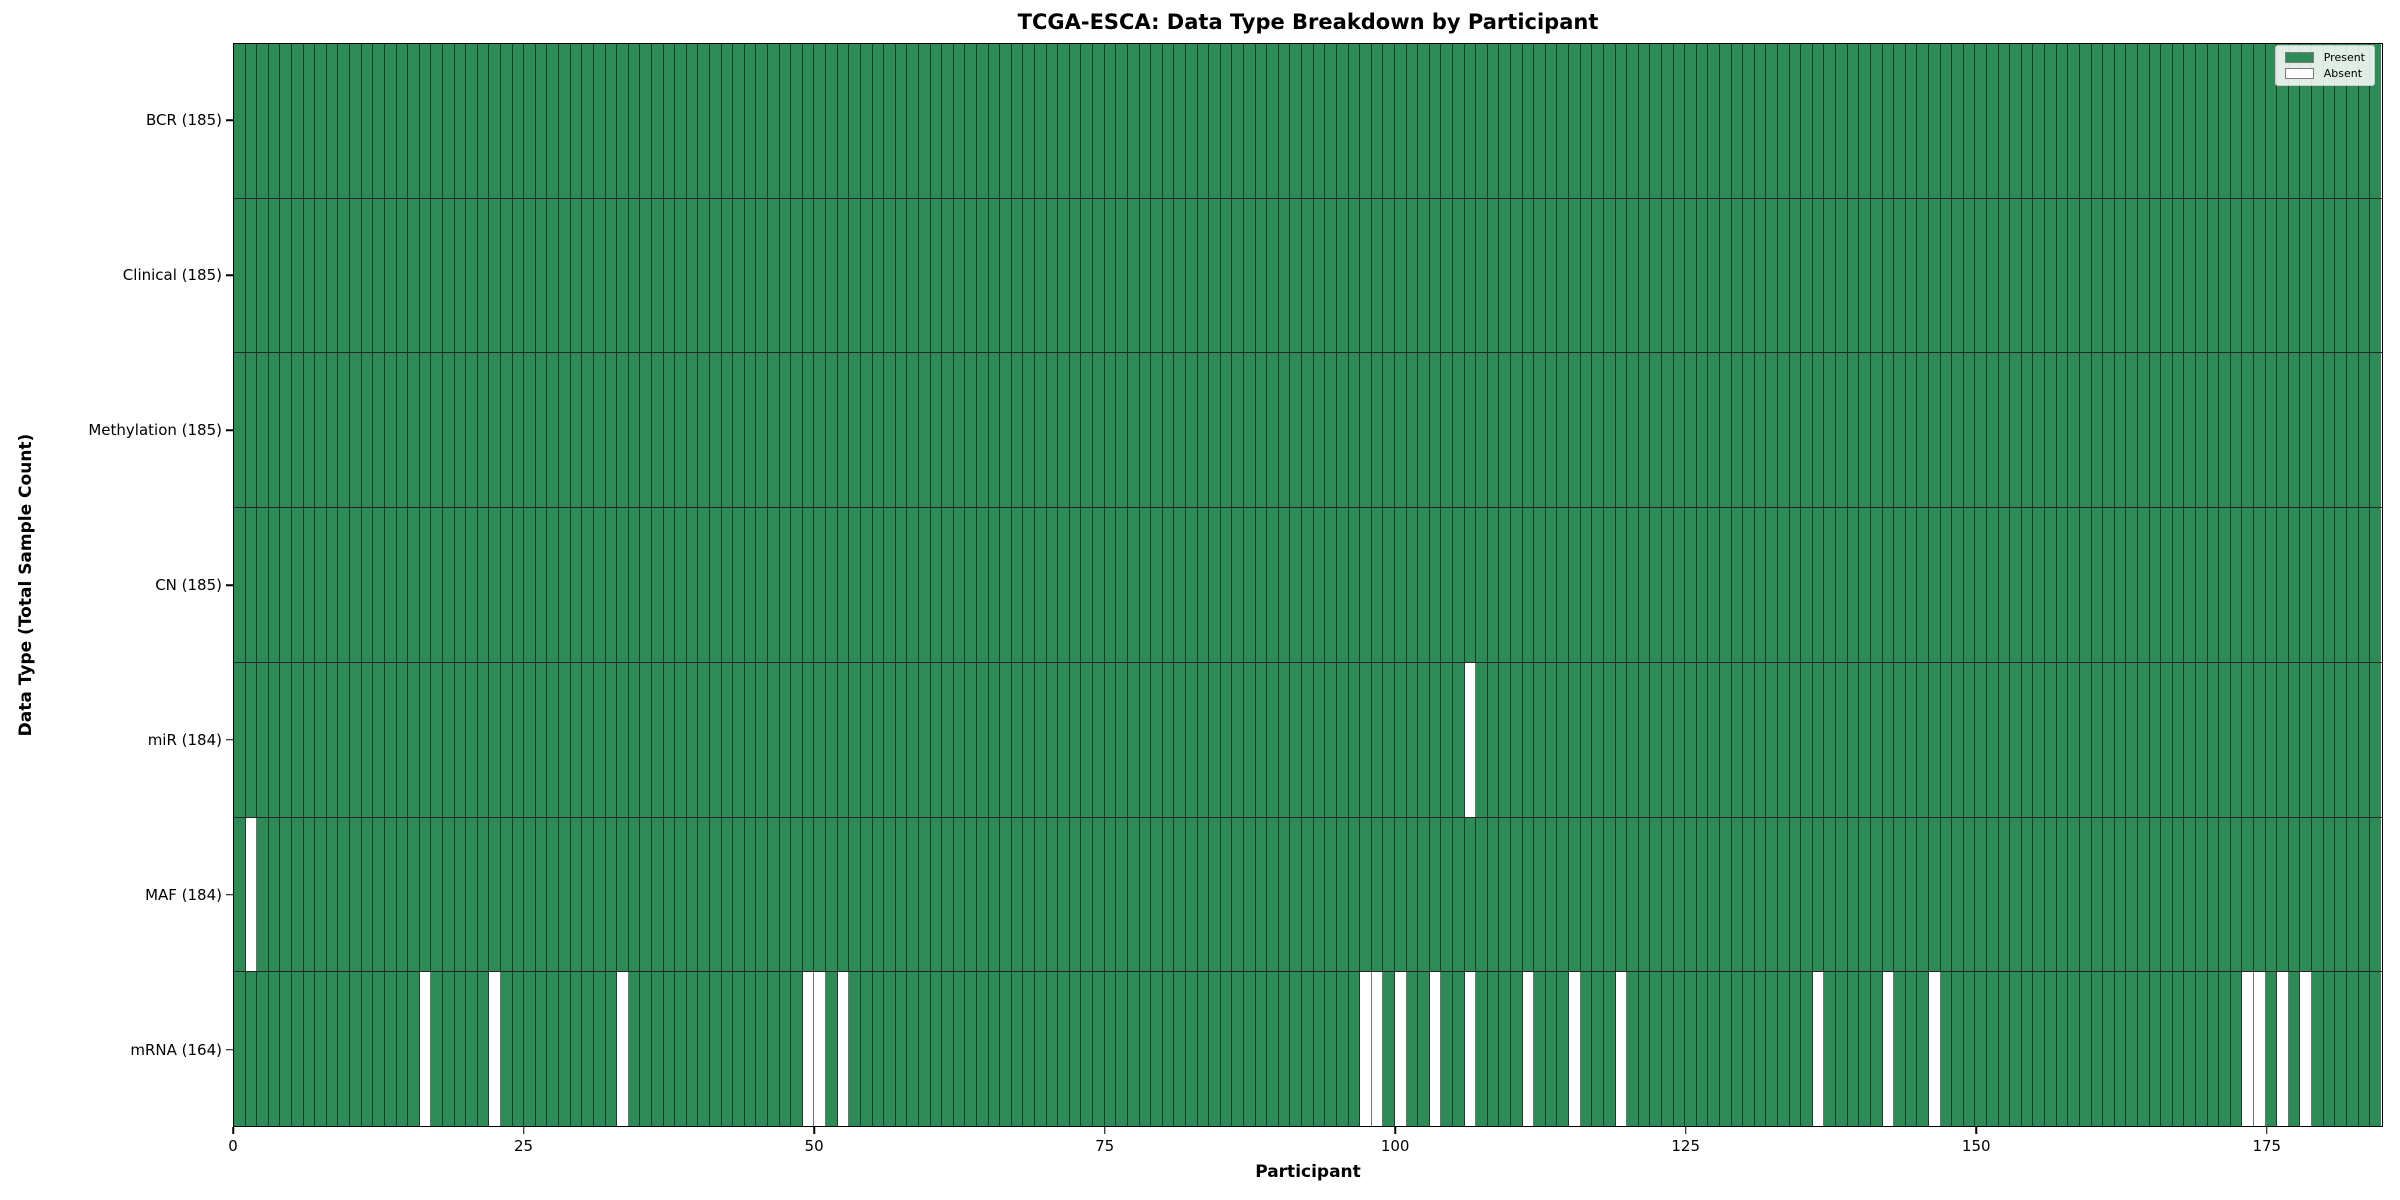 This screenshot has height=1200, width=2400. I want to click on matrix-cell-absent, so click(843, 1049).